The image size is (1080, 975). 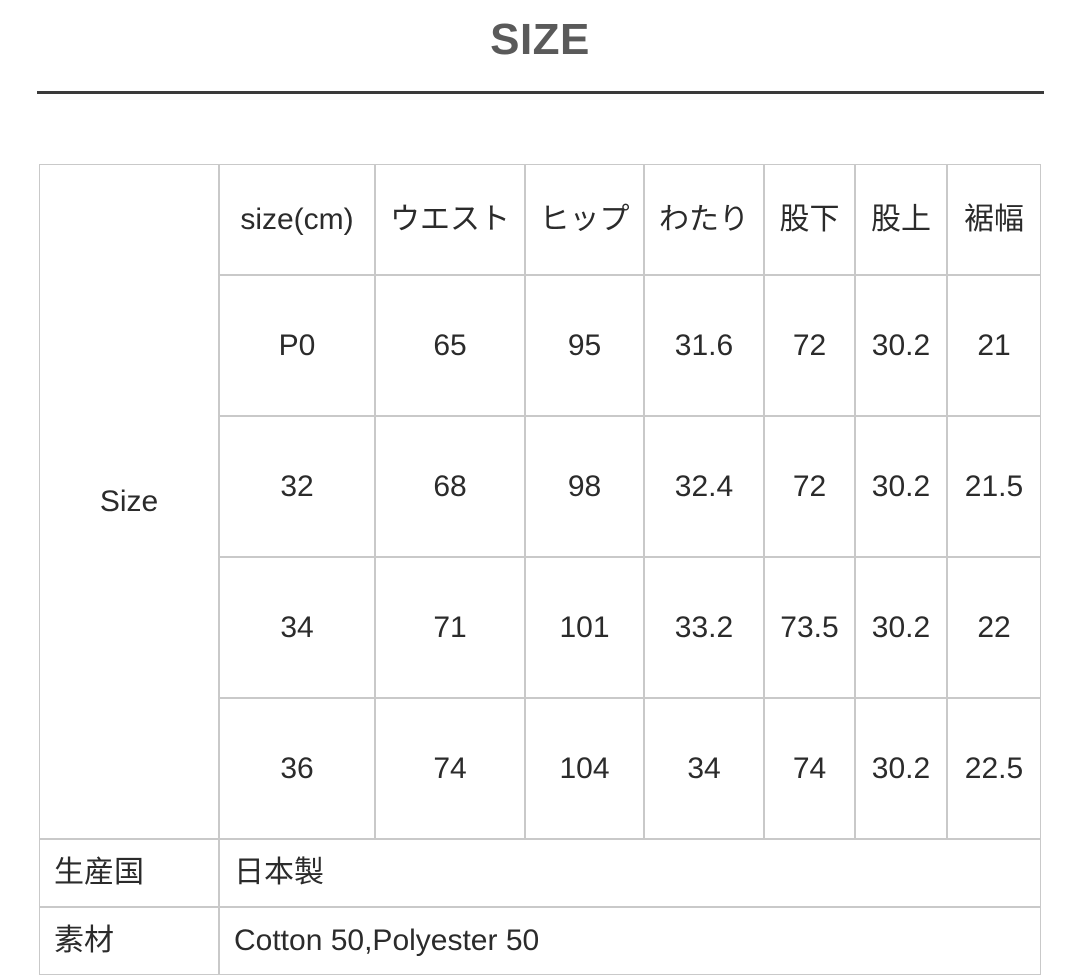 What do you see at coordinates (630, 873) in the screenshot?
I see `info-value-country: 日本製` at bounding box center [630, 873].